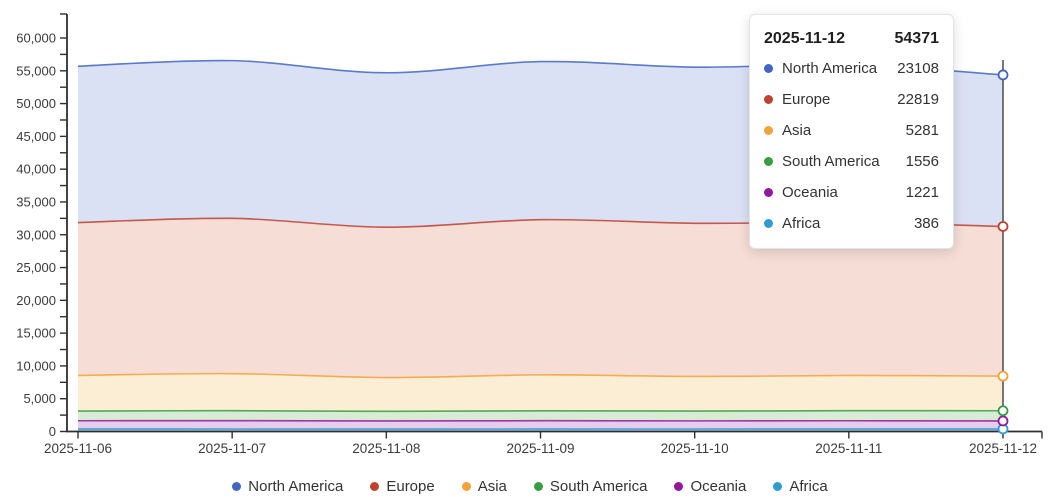  Describe the element at coordinates (36, 103) in the screenshot. I see `y-axis-label: 50,000` at that location.